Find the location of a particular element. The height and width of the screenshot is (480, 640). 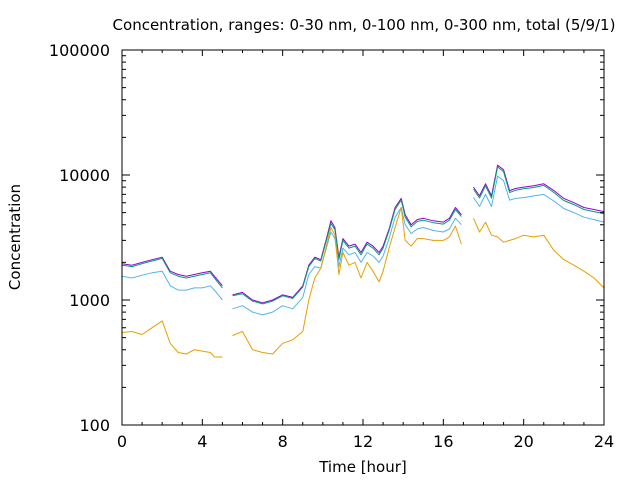

x-tick-label: 8 is located at coordinates (283, 441).